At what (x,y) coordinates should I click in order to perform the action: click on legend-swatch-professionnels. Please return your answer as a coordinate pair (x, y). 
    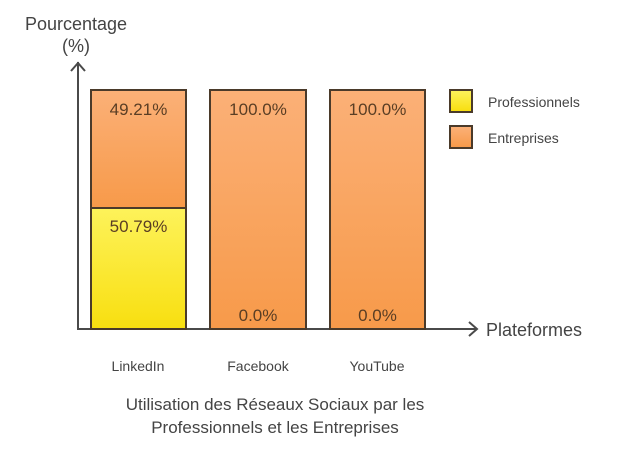
    Looking at the image, I should click on (461, 101).